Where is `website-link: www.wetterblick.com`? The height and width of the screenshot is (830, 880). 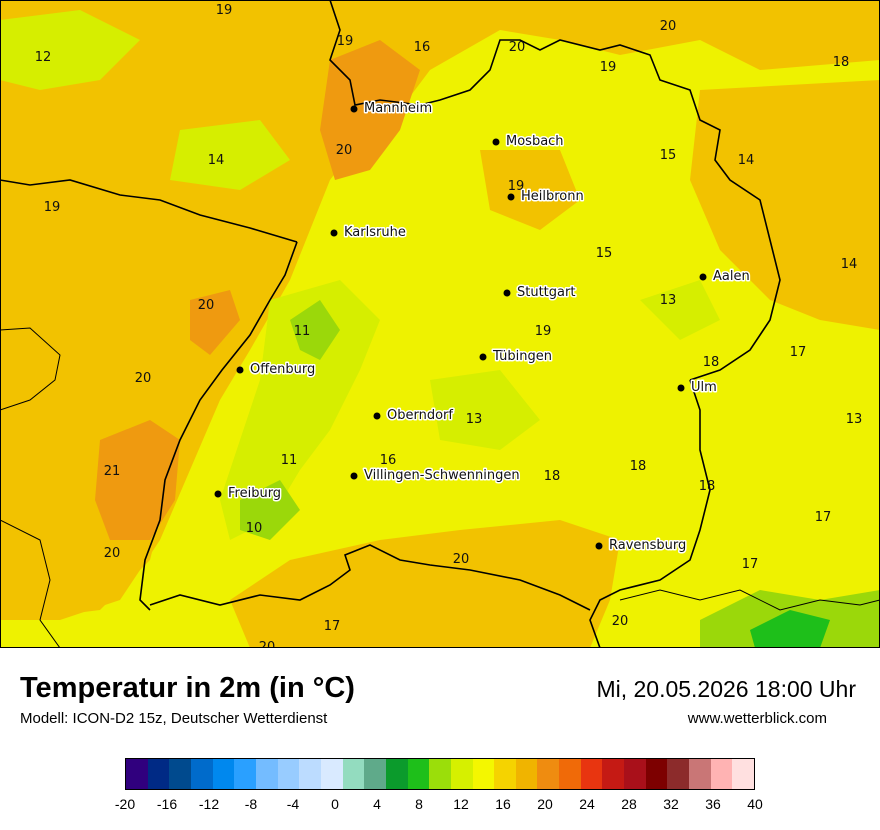 website-link: www.wetterblick.com is located at coordinates (757, 718).